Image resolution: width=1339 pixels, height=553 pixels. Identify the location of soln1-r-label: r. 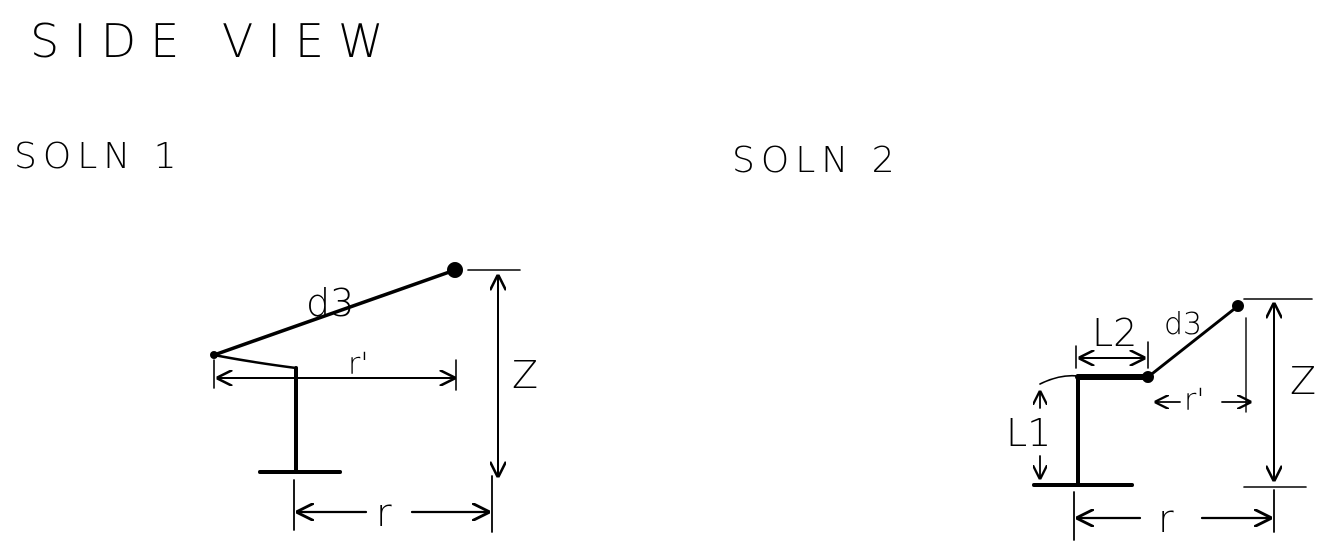
(384, 513).